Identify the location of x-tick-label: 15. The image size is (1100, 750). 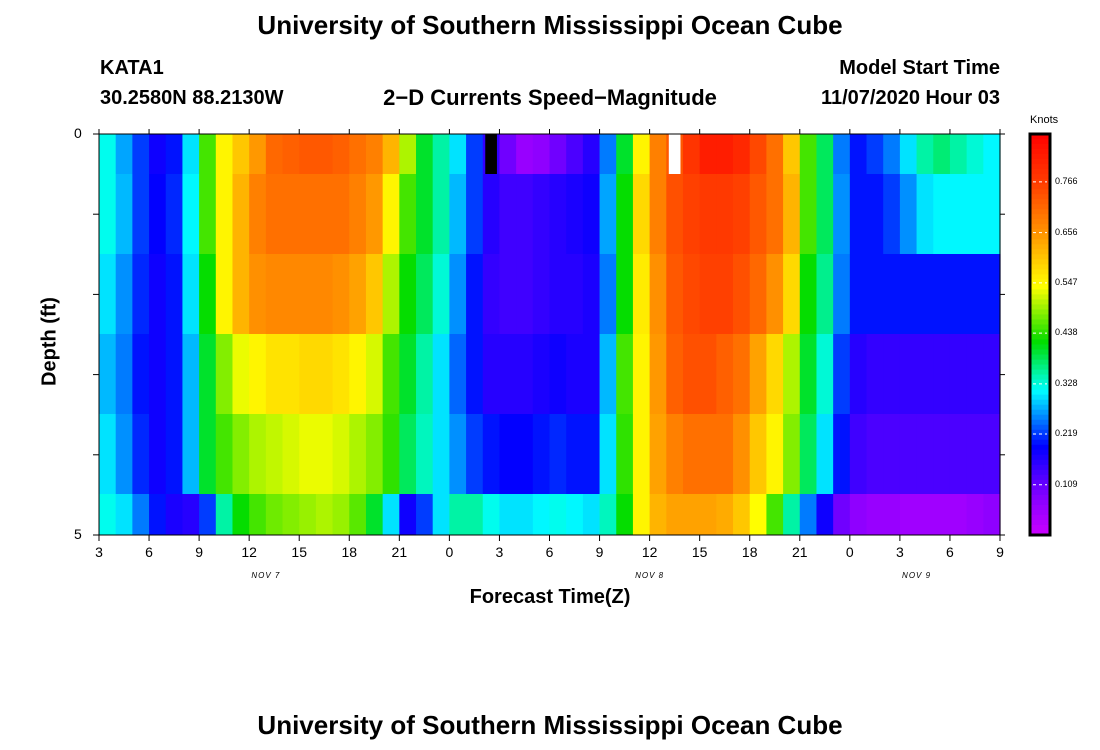
(699, 552).